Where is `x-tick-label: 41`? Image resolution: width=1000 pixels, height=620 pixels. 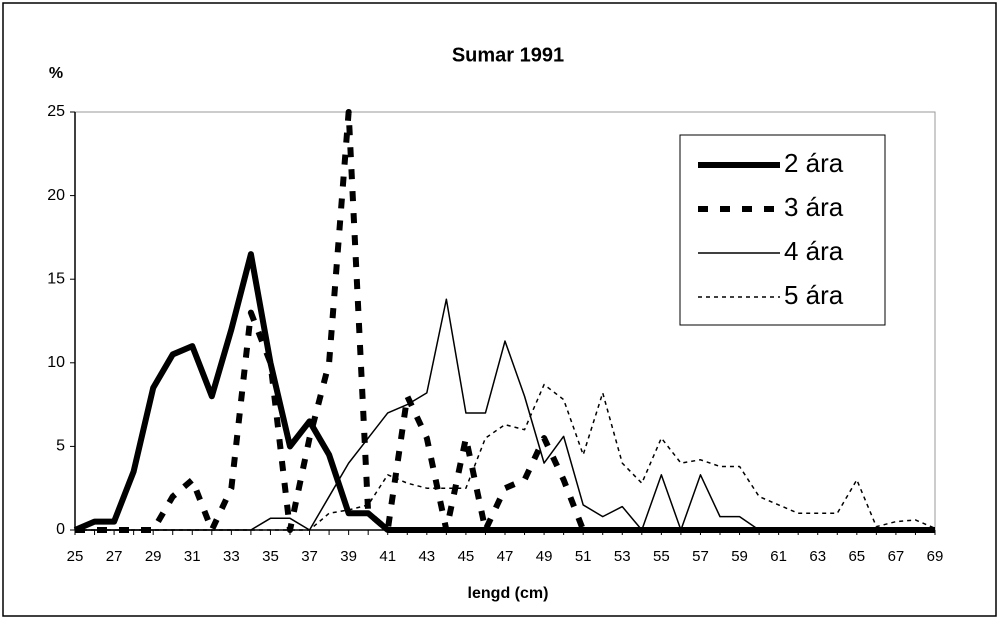 x-tick-label: 41 is located at coordinates (387, 556).